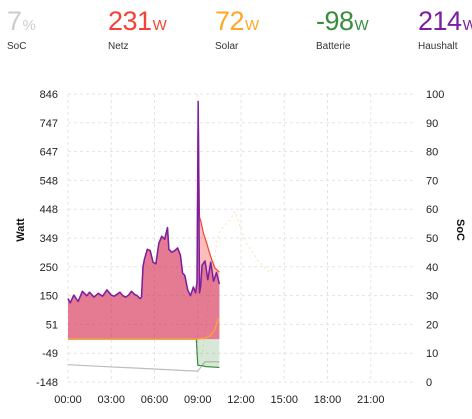  Describe the element at coordinates (155, 400) in the screenshot. I see `x-tick-label: 06:00` at that location.